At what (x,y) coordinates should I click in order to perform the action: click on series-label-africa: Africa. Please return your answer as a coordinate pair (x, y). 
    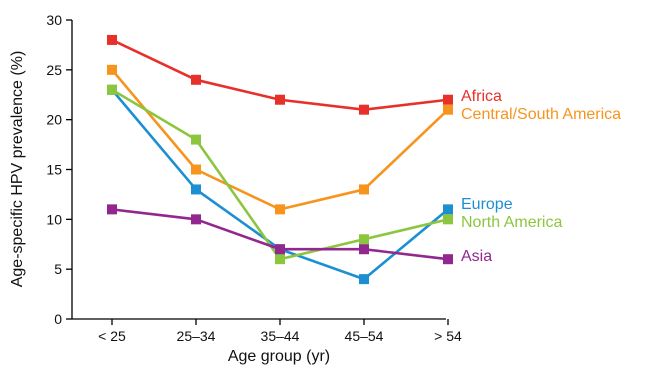
    Looking at the image, I should click on (481, 96).